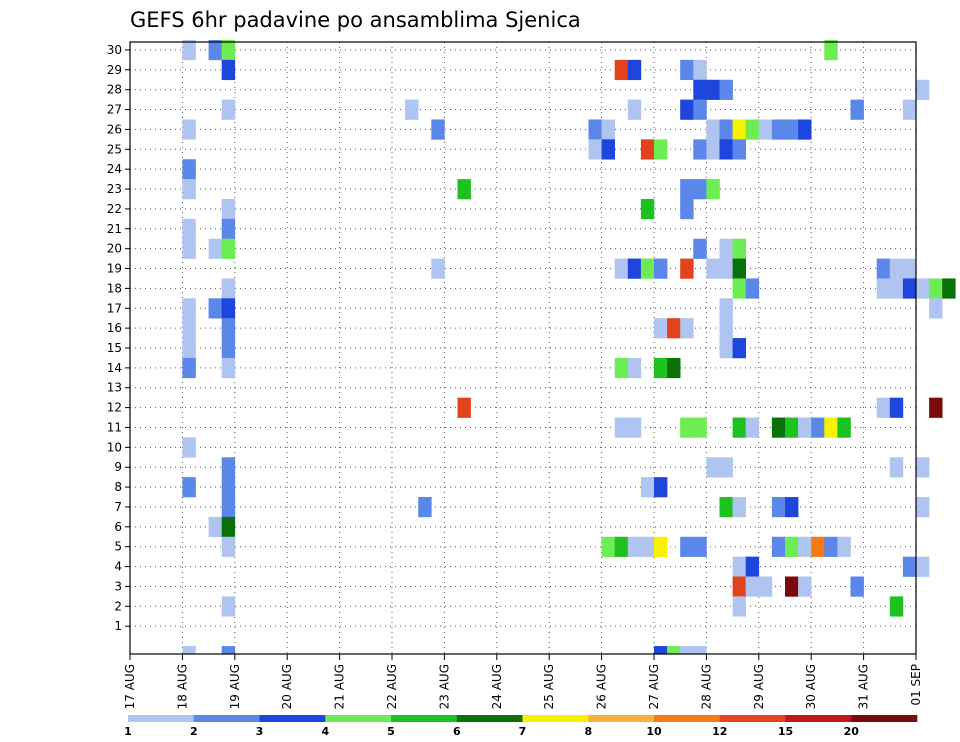 Image resolution: width=960 pixels, height=742 pixels. Describe the element at coordinates (785, 731) in the screenshot. I see `legend-threshold-label: 15` at that location.